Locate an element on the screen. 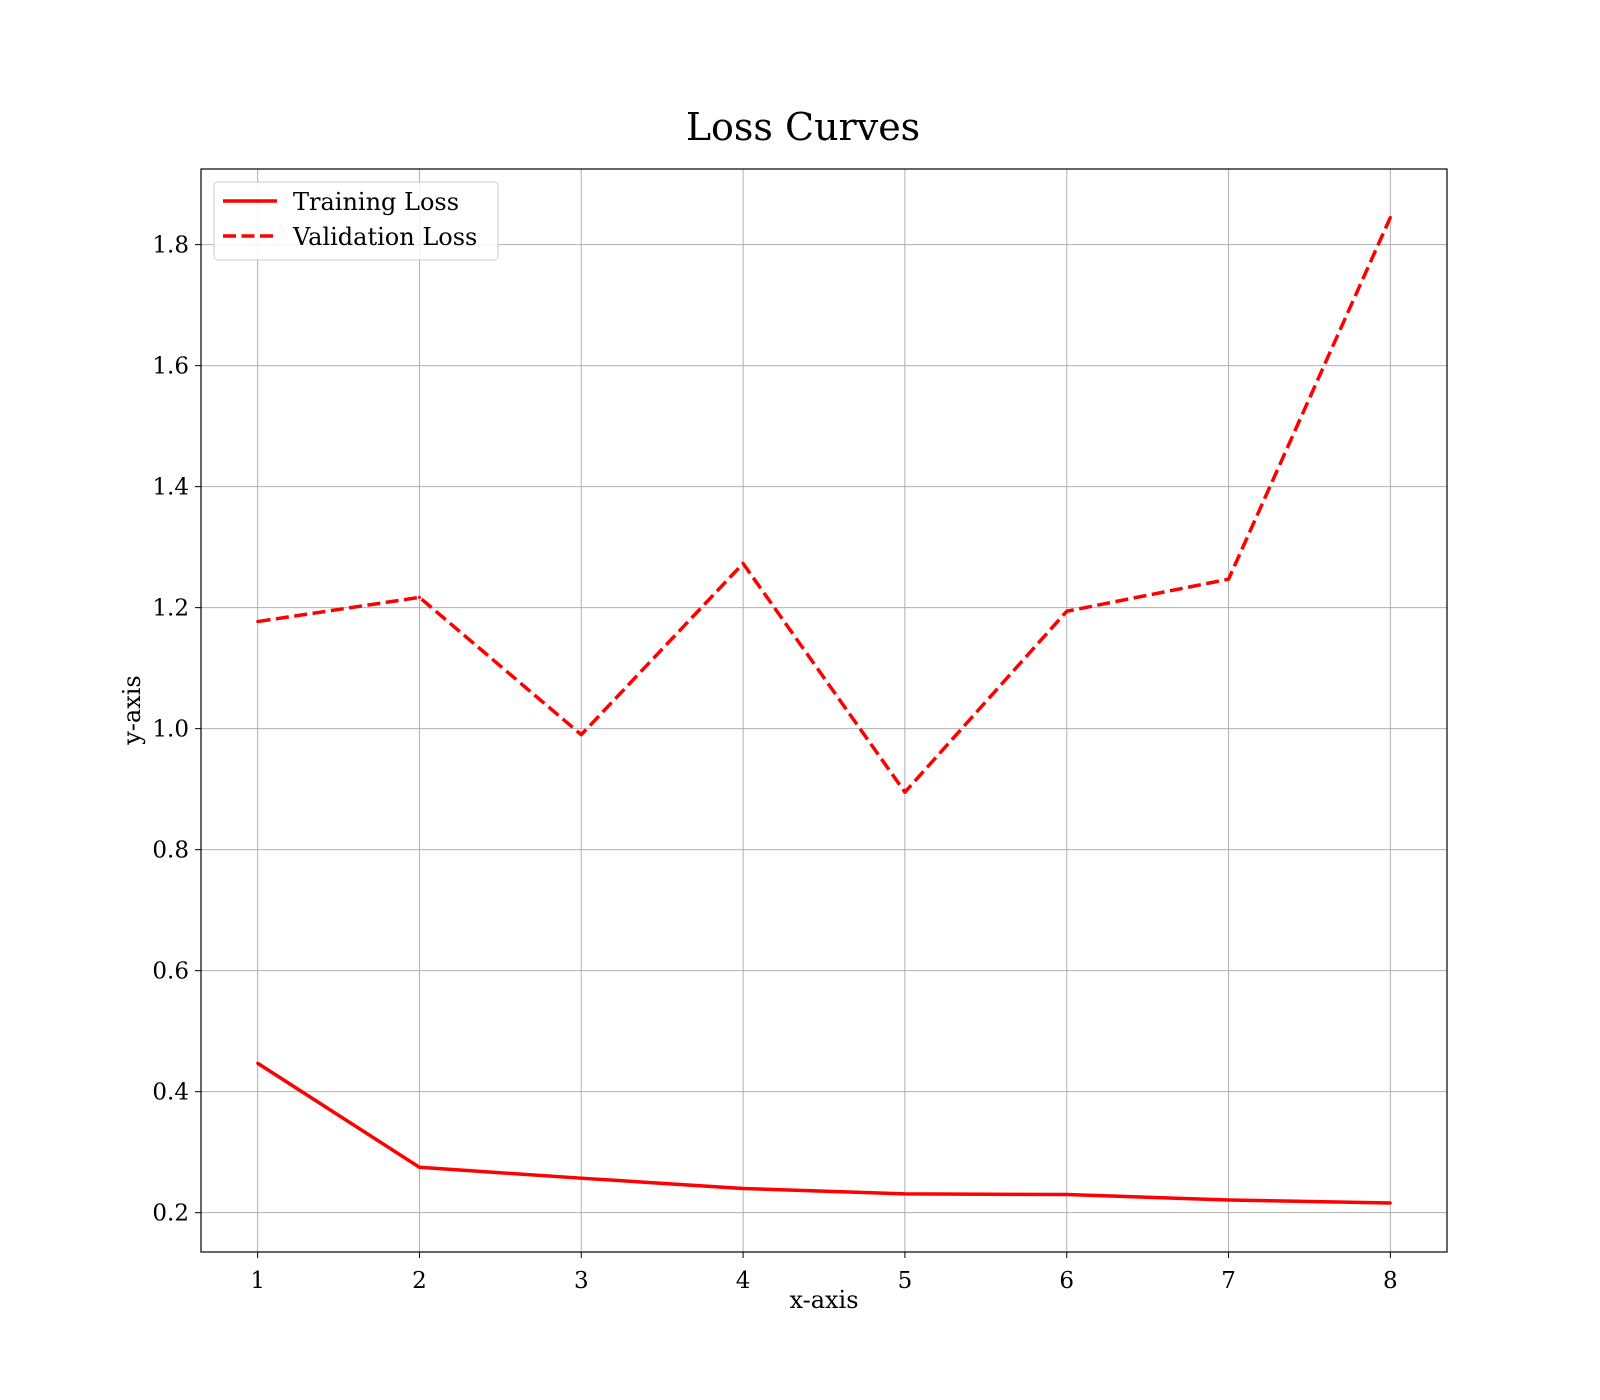 This screenshot has width=1600, height=1400. x-tick-label: 4 is located at coordinates (743, 1281).